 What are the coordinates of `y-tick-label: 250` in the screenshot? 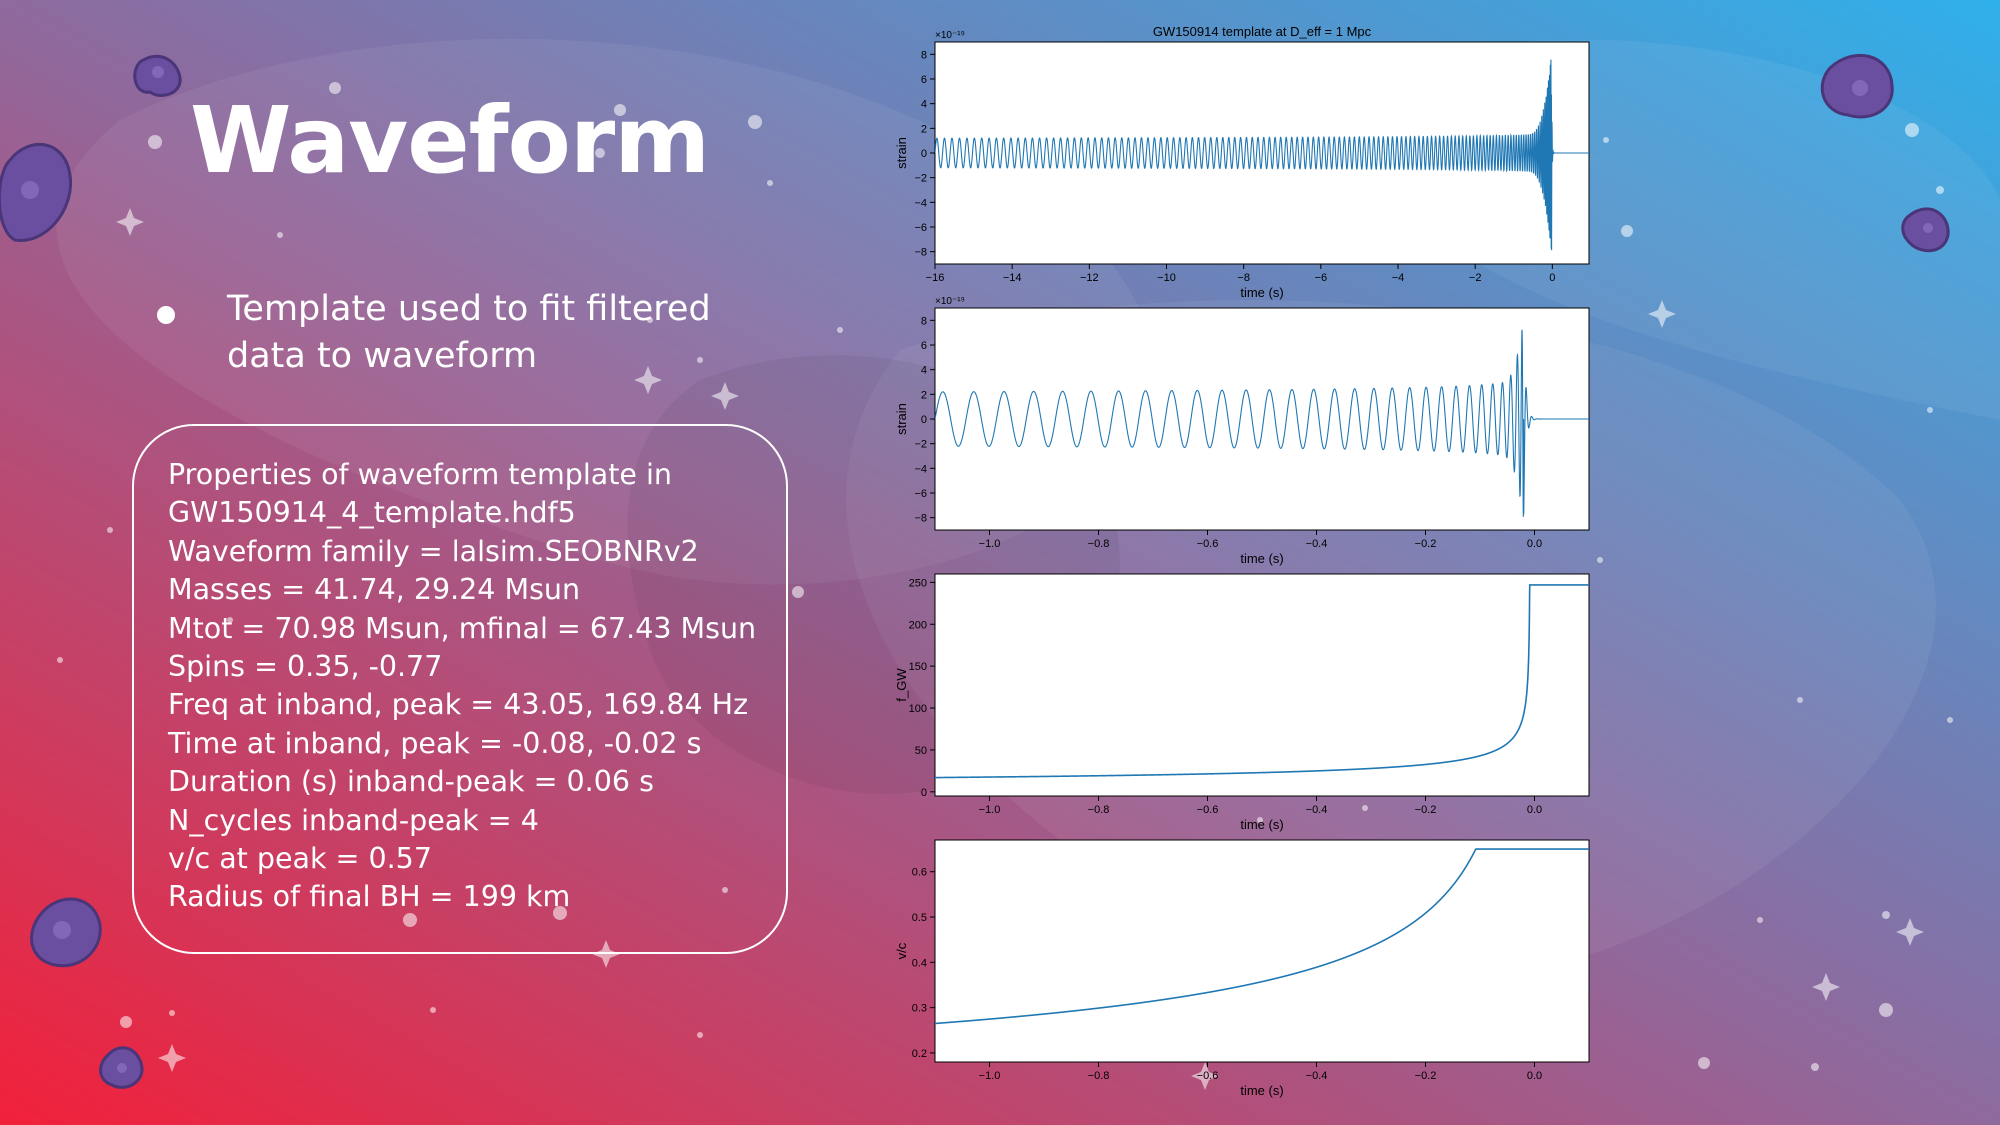 It's located at (918, 583).